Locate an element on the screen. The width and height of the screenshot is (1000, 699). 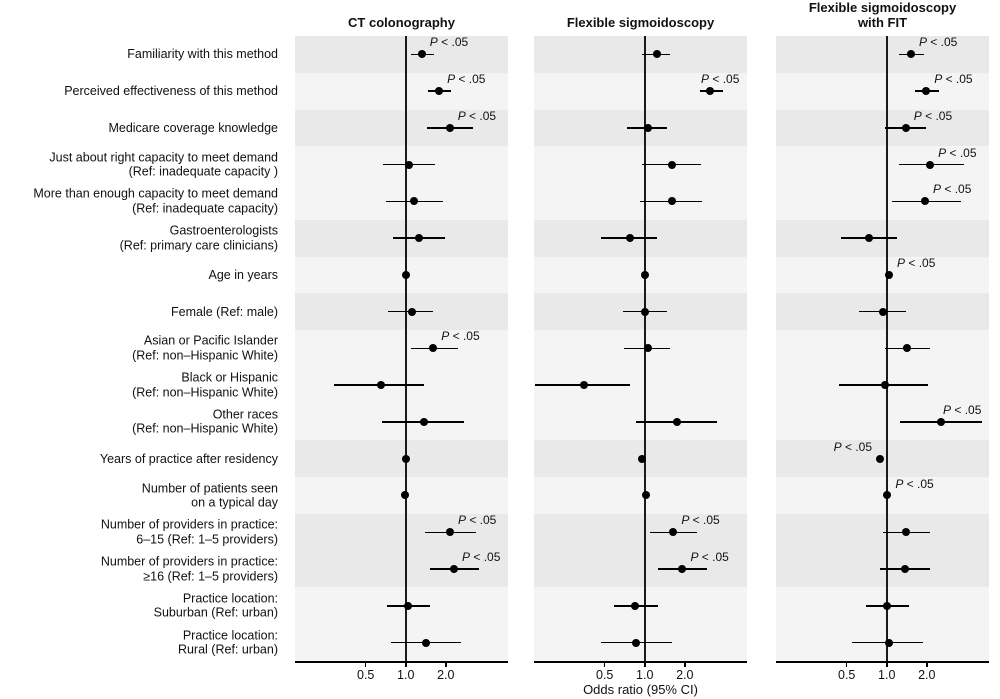
panel-title: Flexible sigmoidoscopy with FIT is located at coordinates (882, 16).